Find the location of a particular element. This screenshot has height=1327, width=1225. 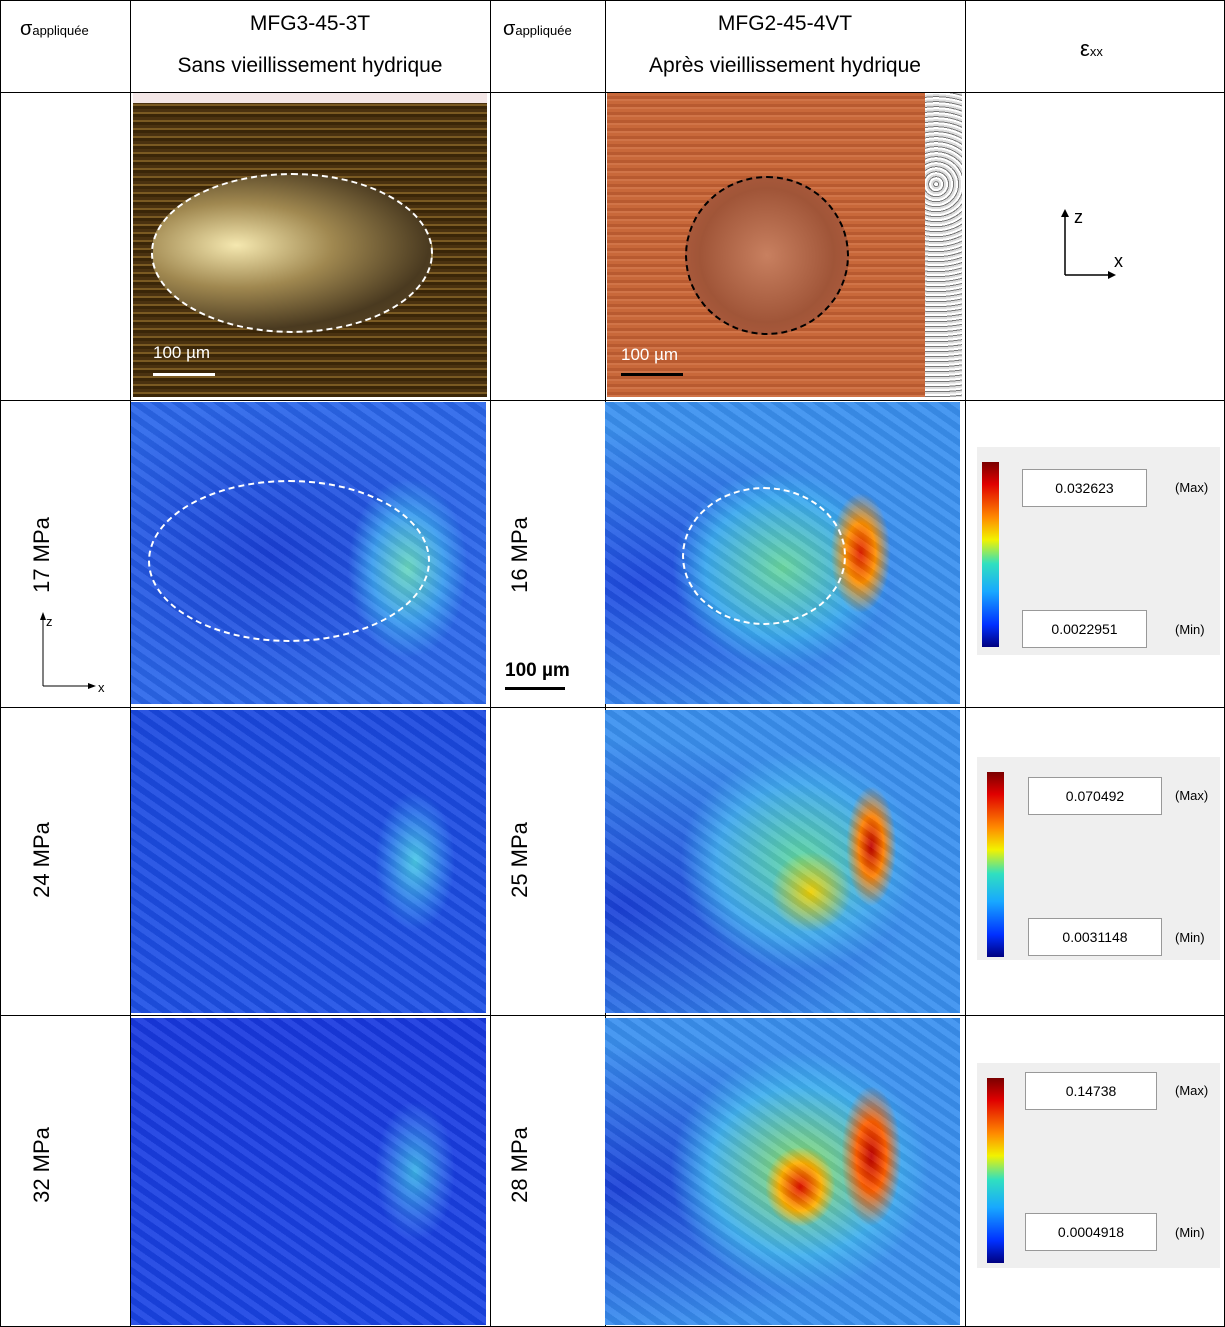

stress-label: 16 MPa is located at coordinates (519, 555).